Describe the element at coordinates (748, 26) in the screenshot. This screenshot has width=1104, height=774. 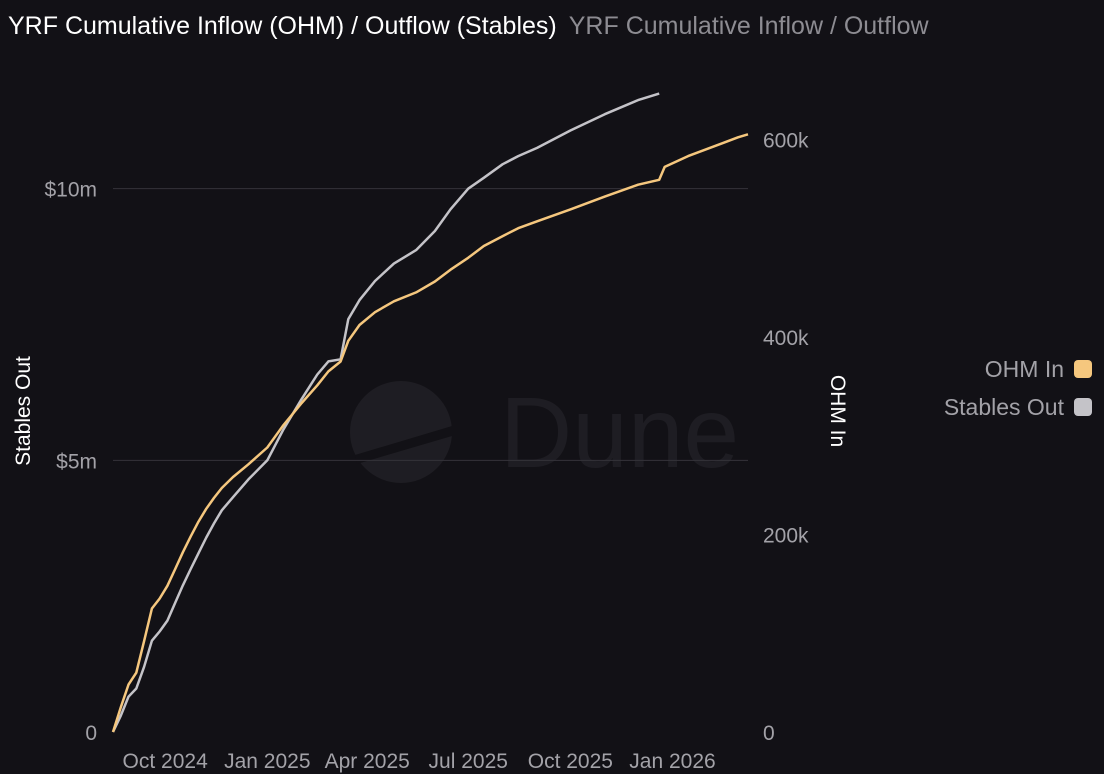
I see `chart-subtitle: YRF Cumulative Inflow / Outflow` at that location.